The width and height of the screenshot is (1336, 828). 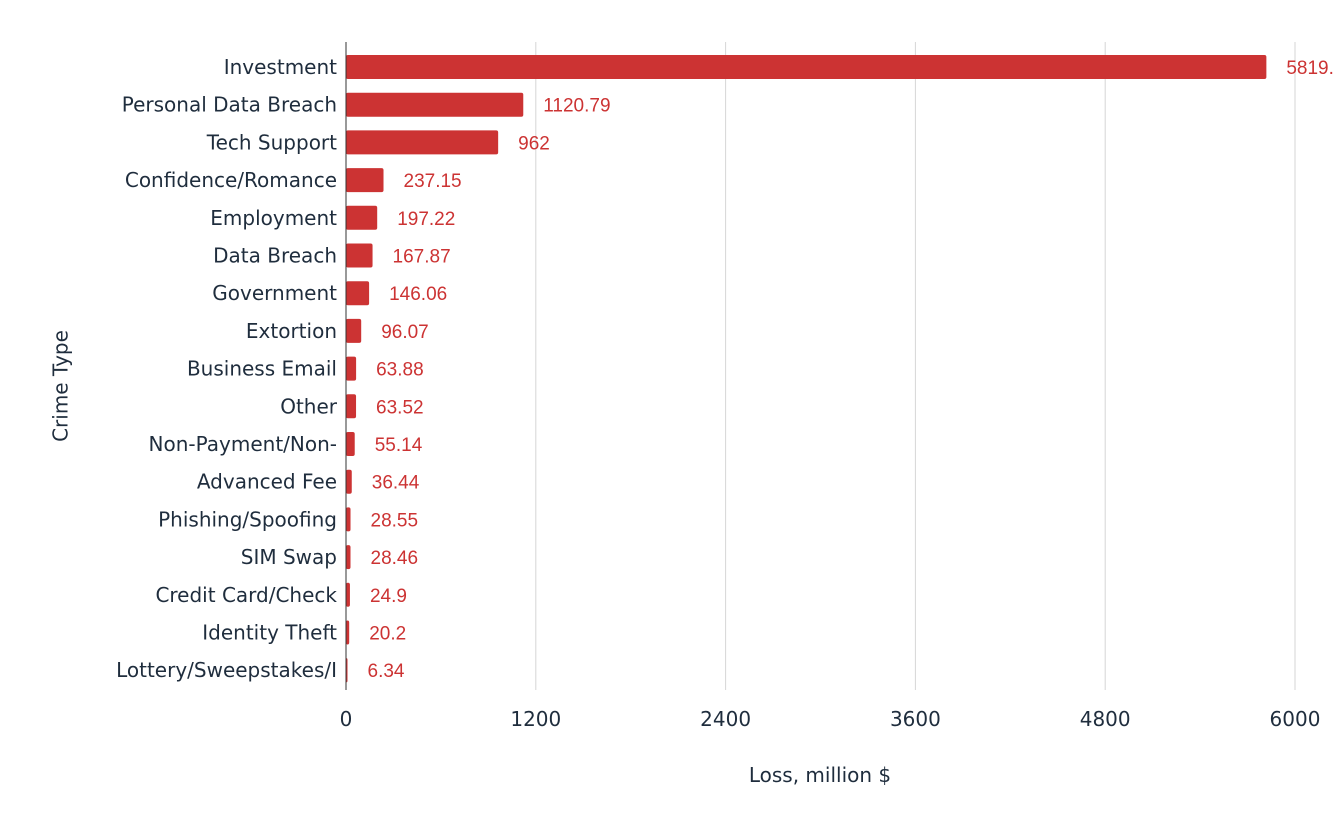 What do you see at coordinates (395, 558) in the screenshot?
I see `data-label: 28.46` at bounding box center [395, 558].